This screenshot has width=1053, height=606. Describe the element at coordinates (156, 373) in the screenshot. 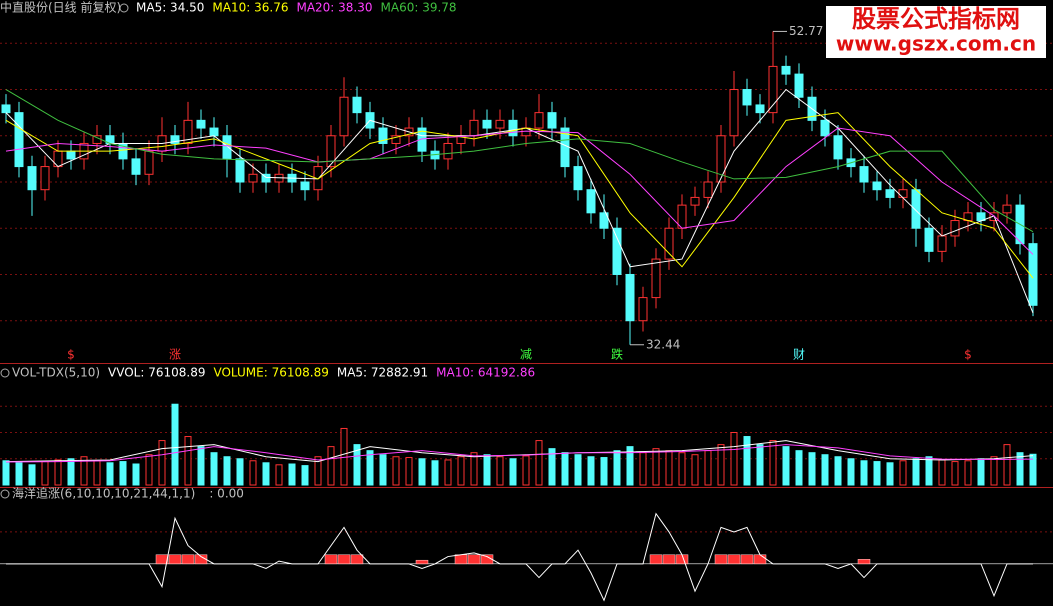

I see `legend-entry: VVOL: 76108.89` at that location.